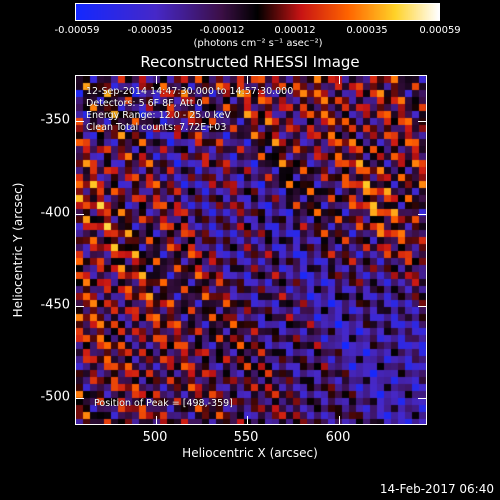 The height and width of the screenshot is (500, 500). I want to click on chart-title: Reconstructed RHESSI Image, so click(250, 62).